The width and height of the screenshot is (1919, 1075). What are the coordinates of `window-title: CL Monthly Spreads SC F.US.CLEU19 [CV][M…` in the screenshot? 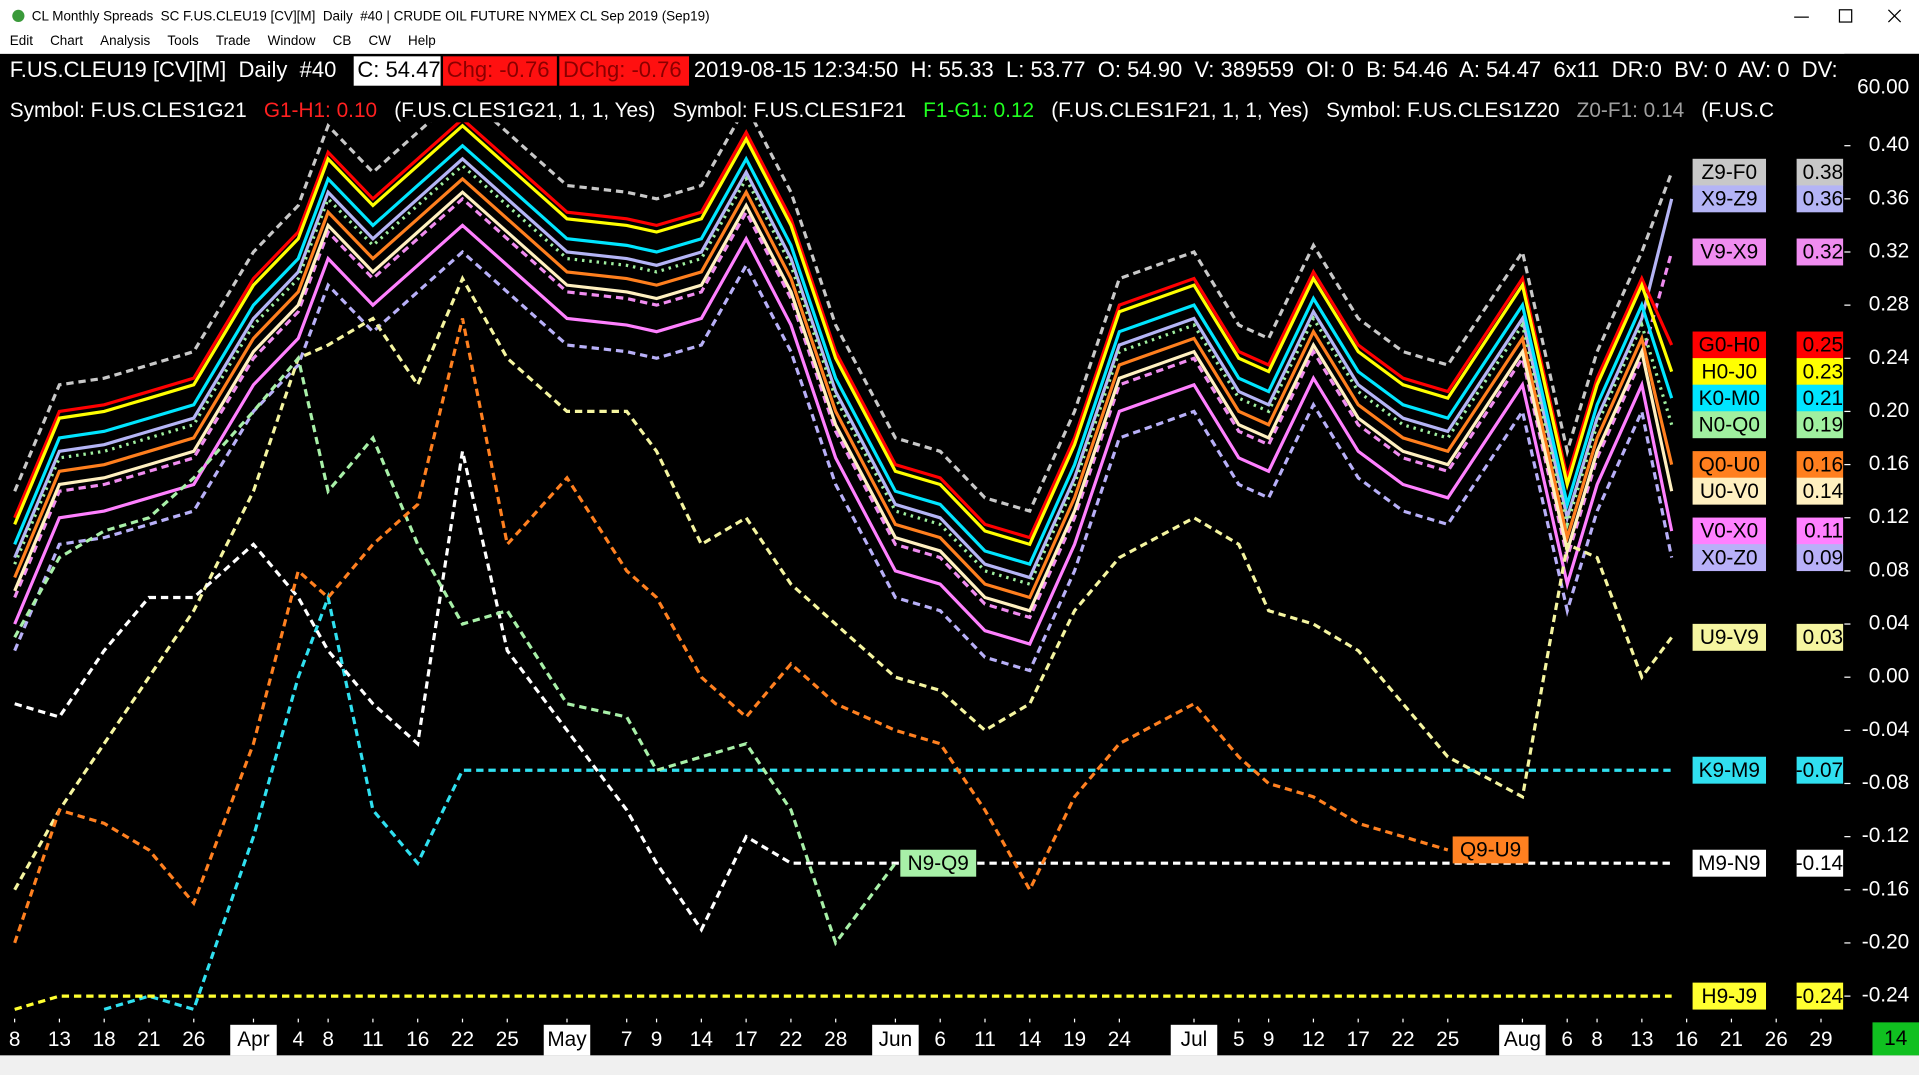 It's located at (371, 16).